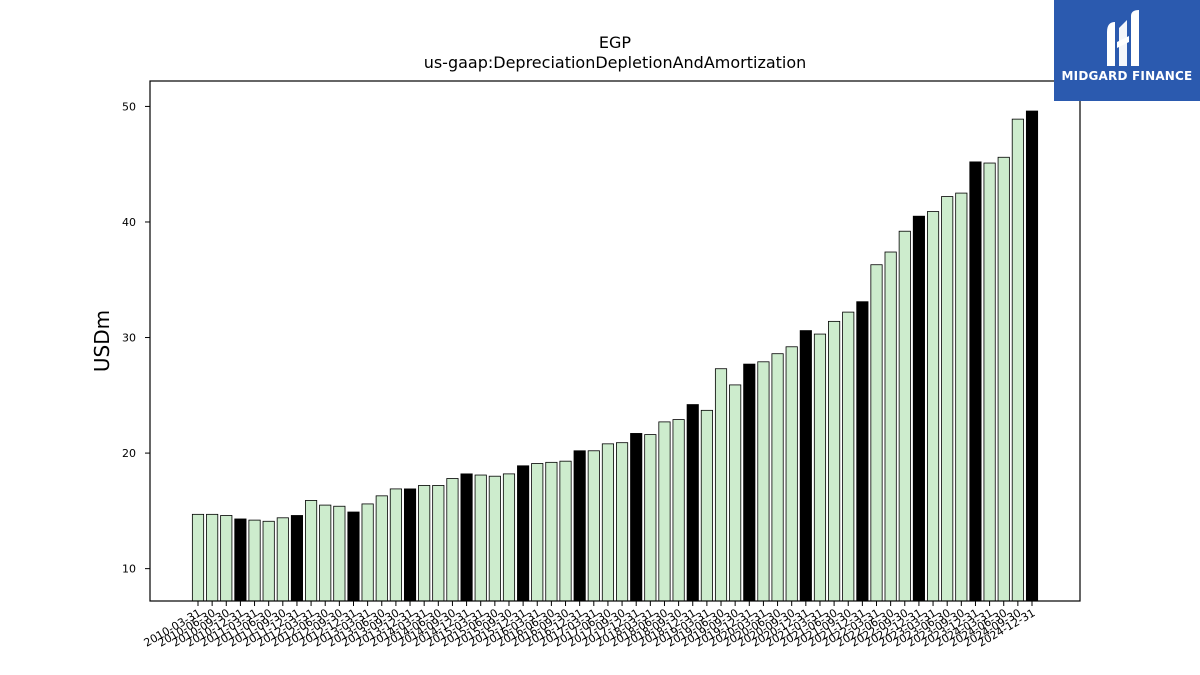  I want to click on y-tick-label: 30, so click(129, 338).